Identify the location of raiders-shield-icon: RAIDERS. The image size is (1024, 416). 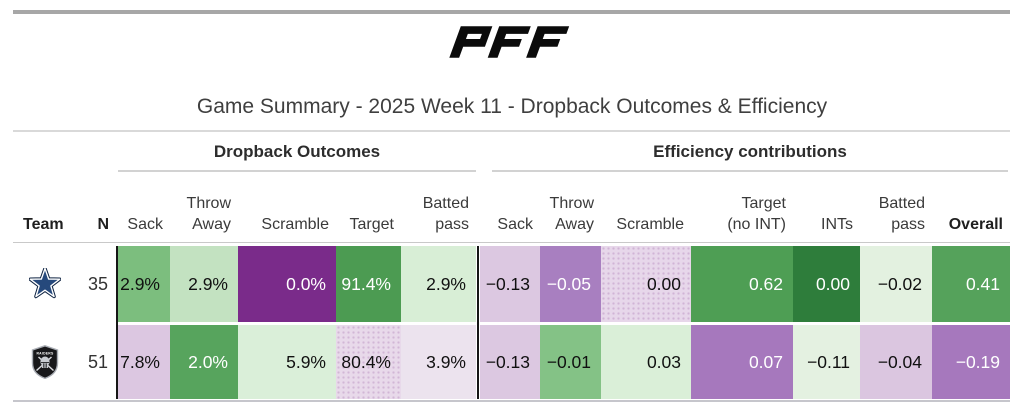
(44, 362).